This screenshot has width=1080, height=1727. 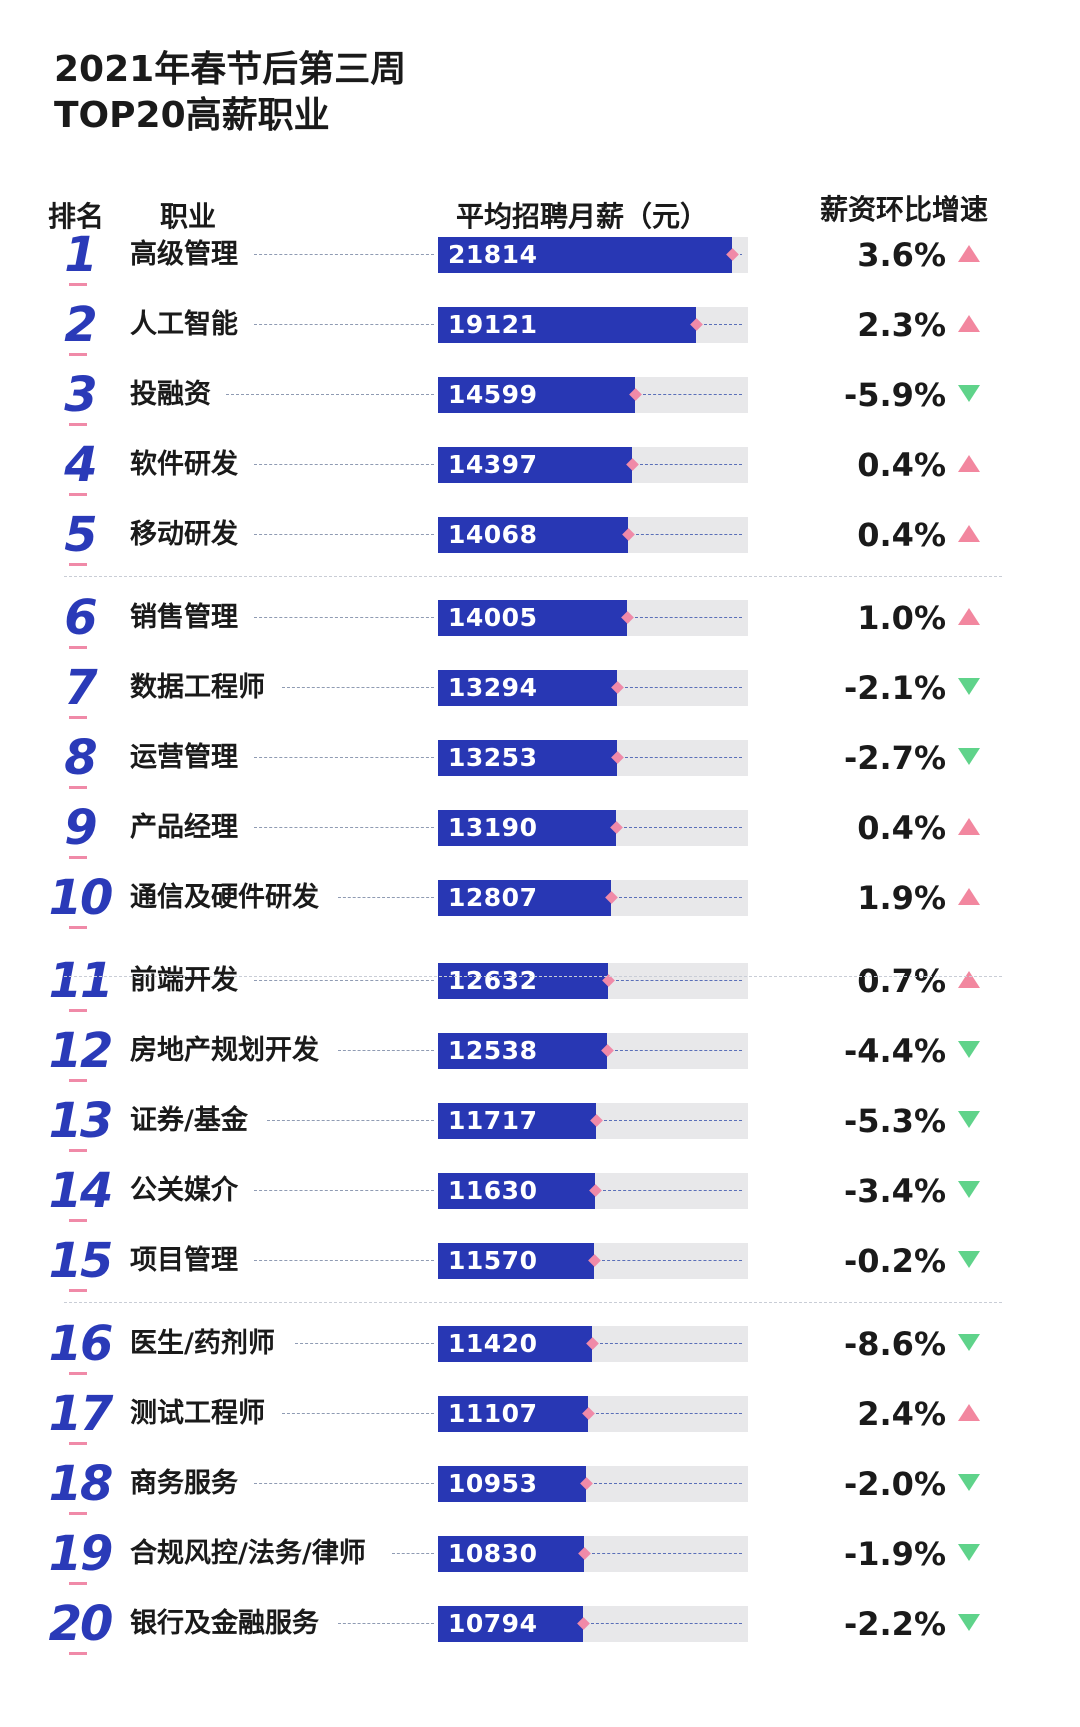 I want to click on salary-value: 11420, so click(x=493, y=1343).